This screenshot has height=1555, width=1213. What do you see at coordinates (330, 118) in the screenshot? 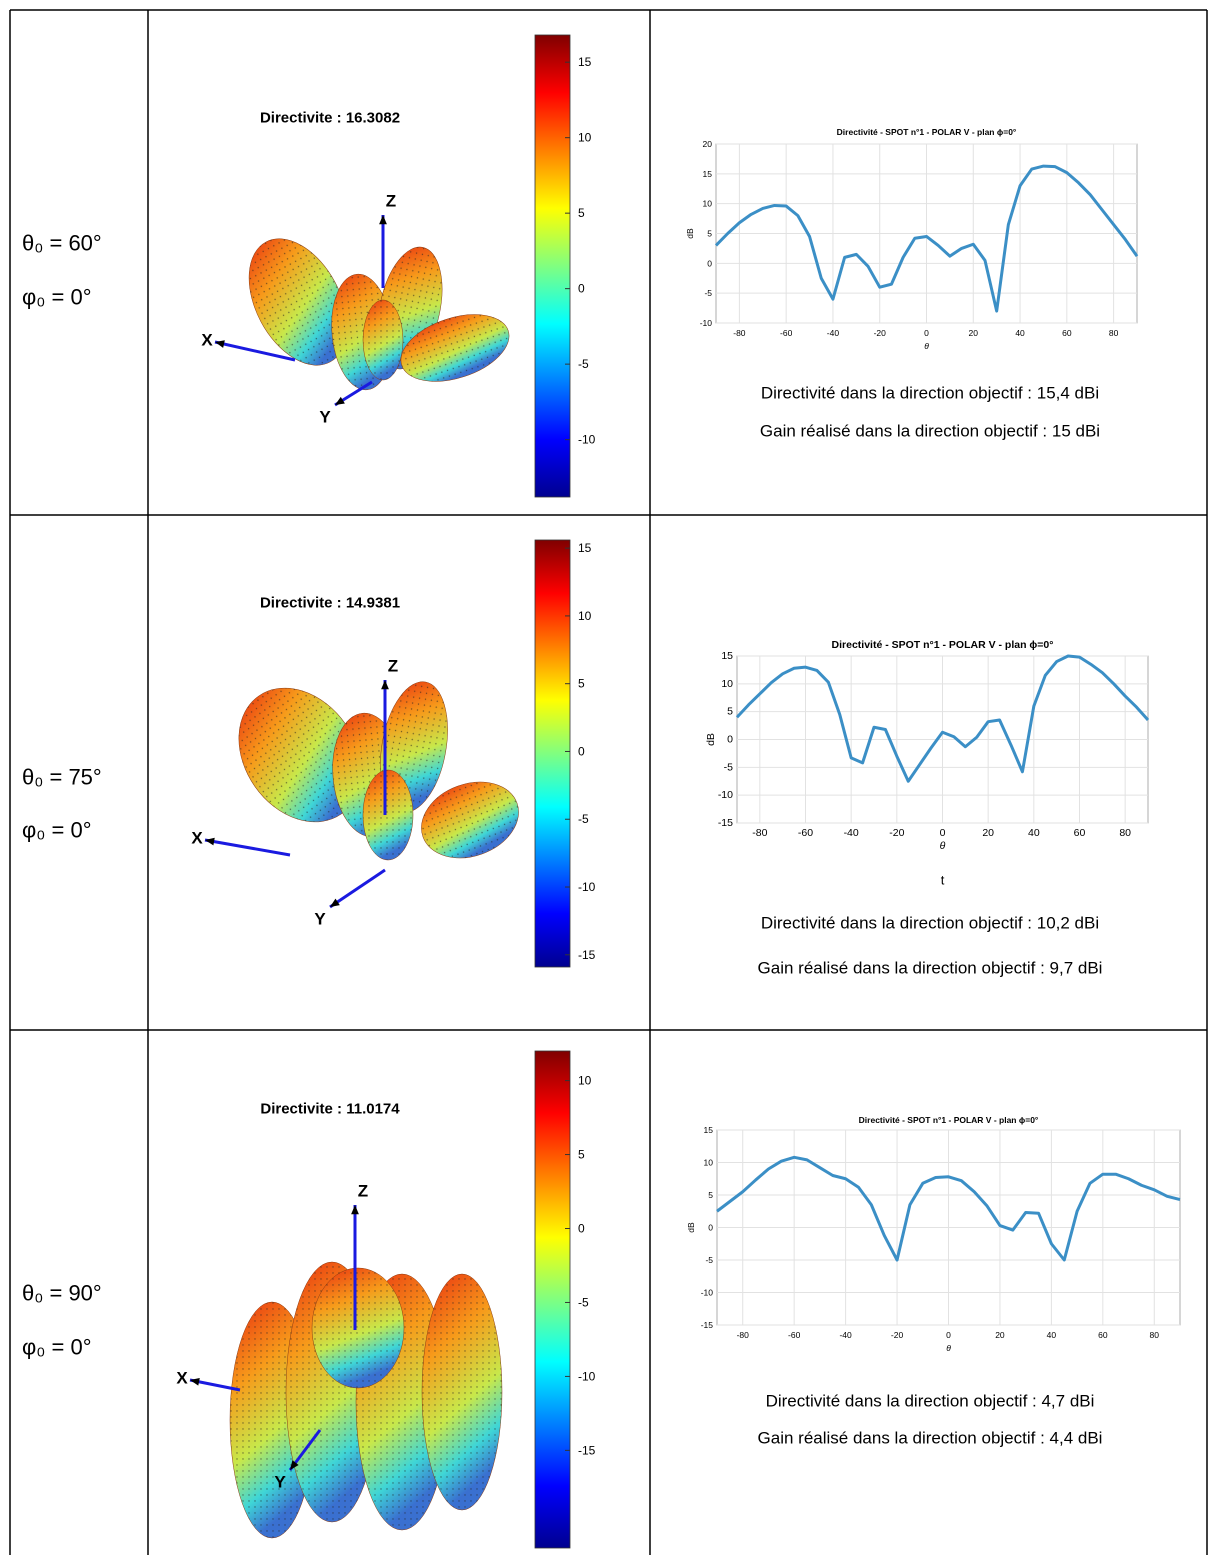
I see `pattern-title: Directivite : 16.3082` at bounding box center [330, 118].